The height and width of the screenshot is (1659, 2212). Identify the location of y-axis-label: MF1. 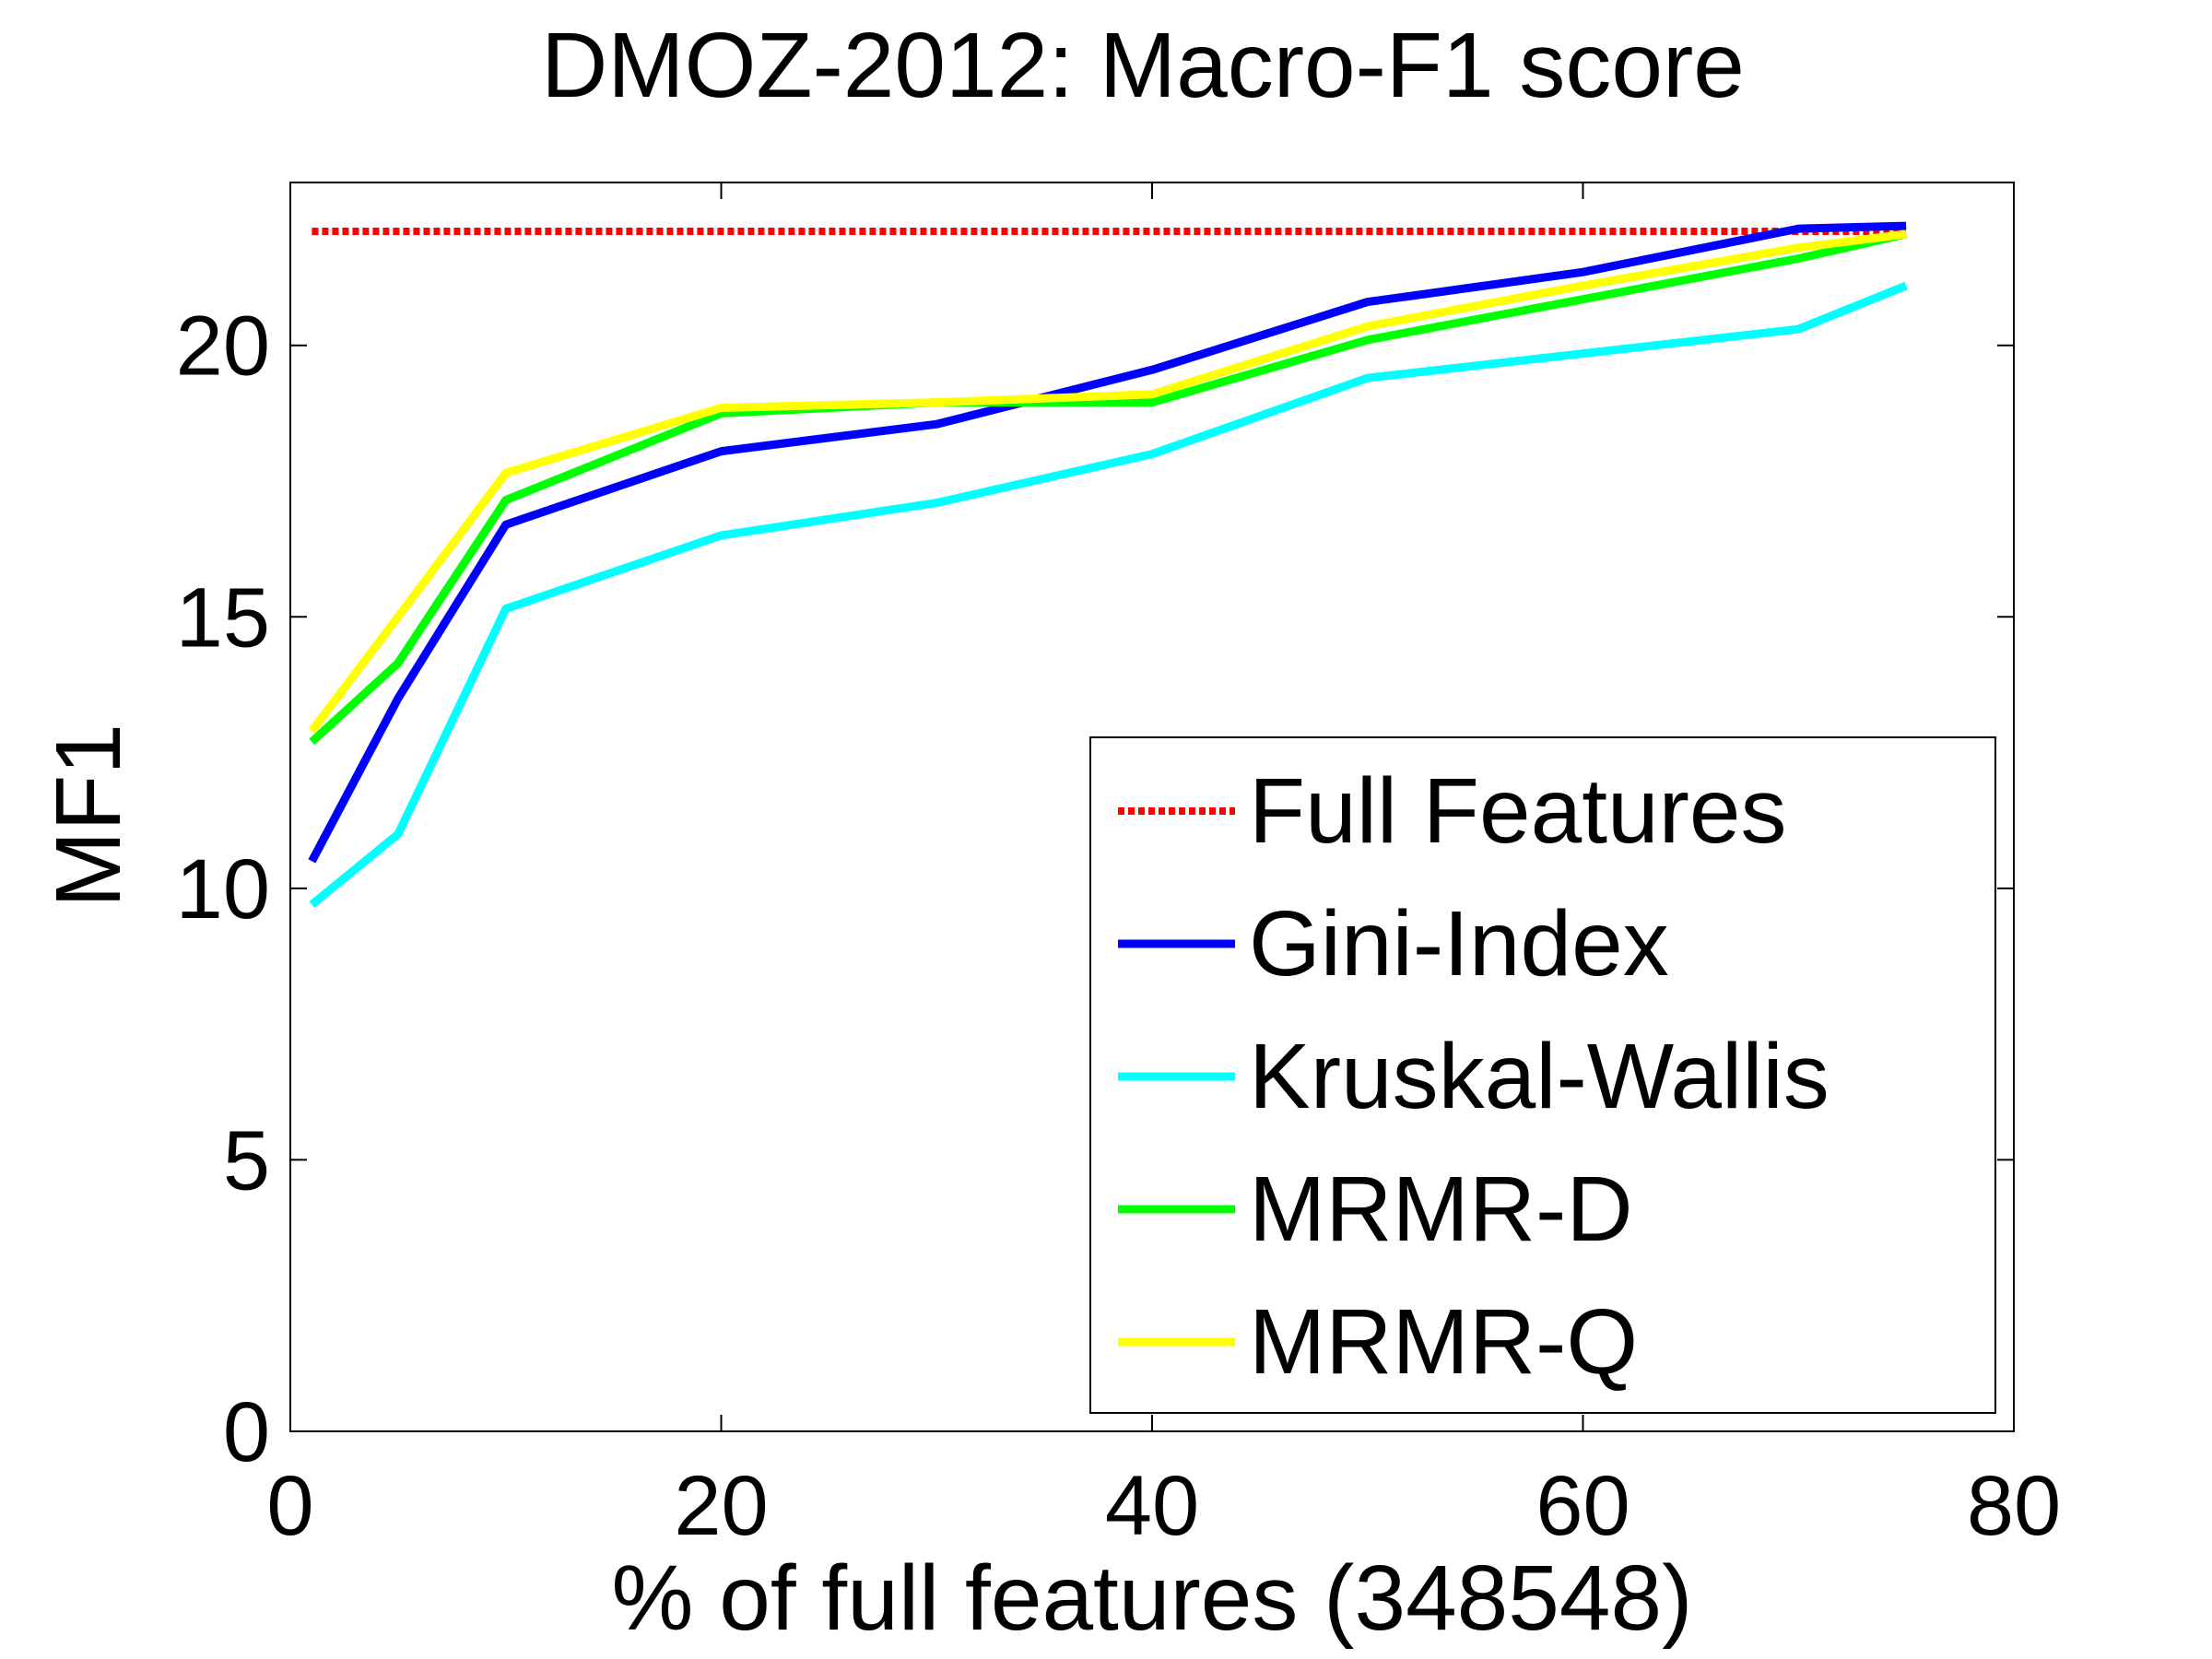
(88, 816).